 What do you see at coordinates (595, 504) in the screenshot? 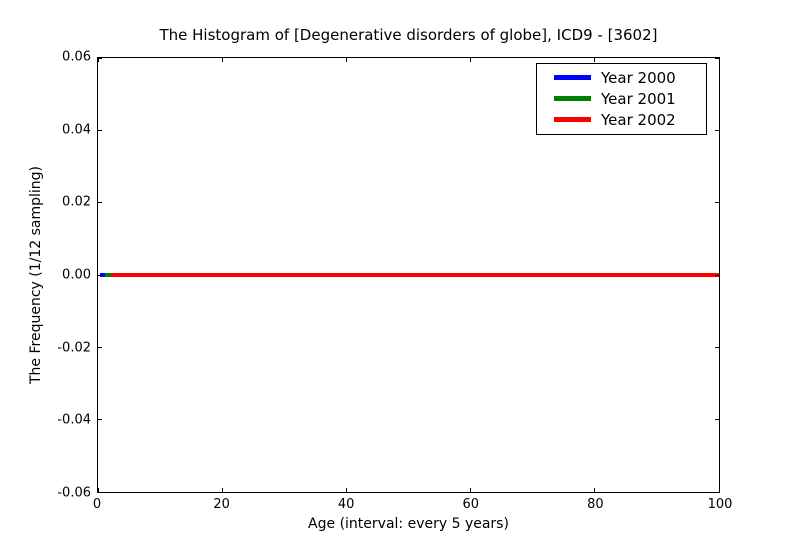
I see `x-tick-label: 80` at bounding box center [595, 504].